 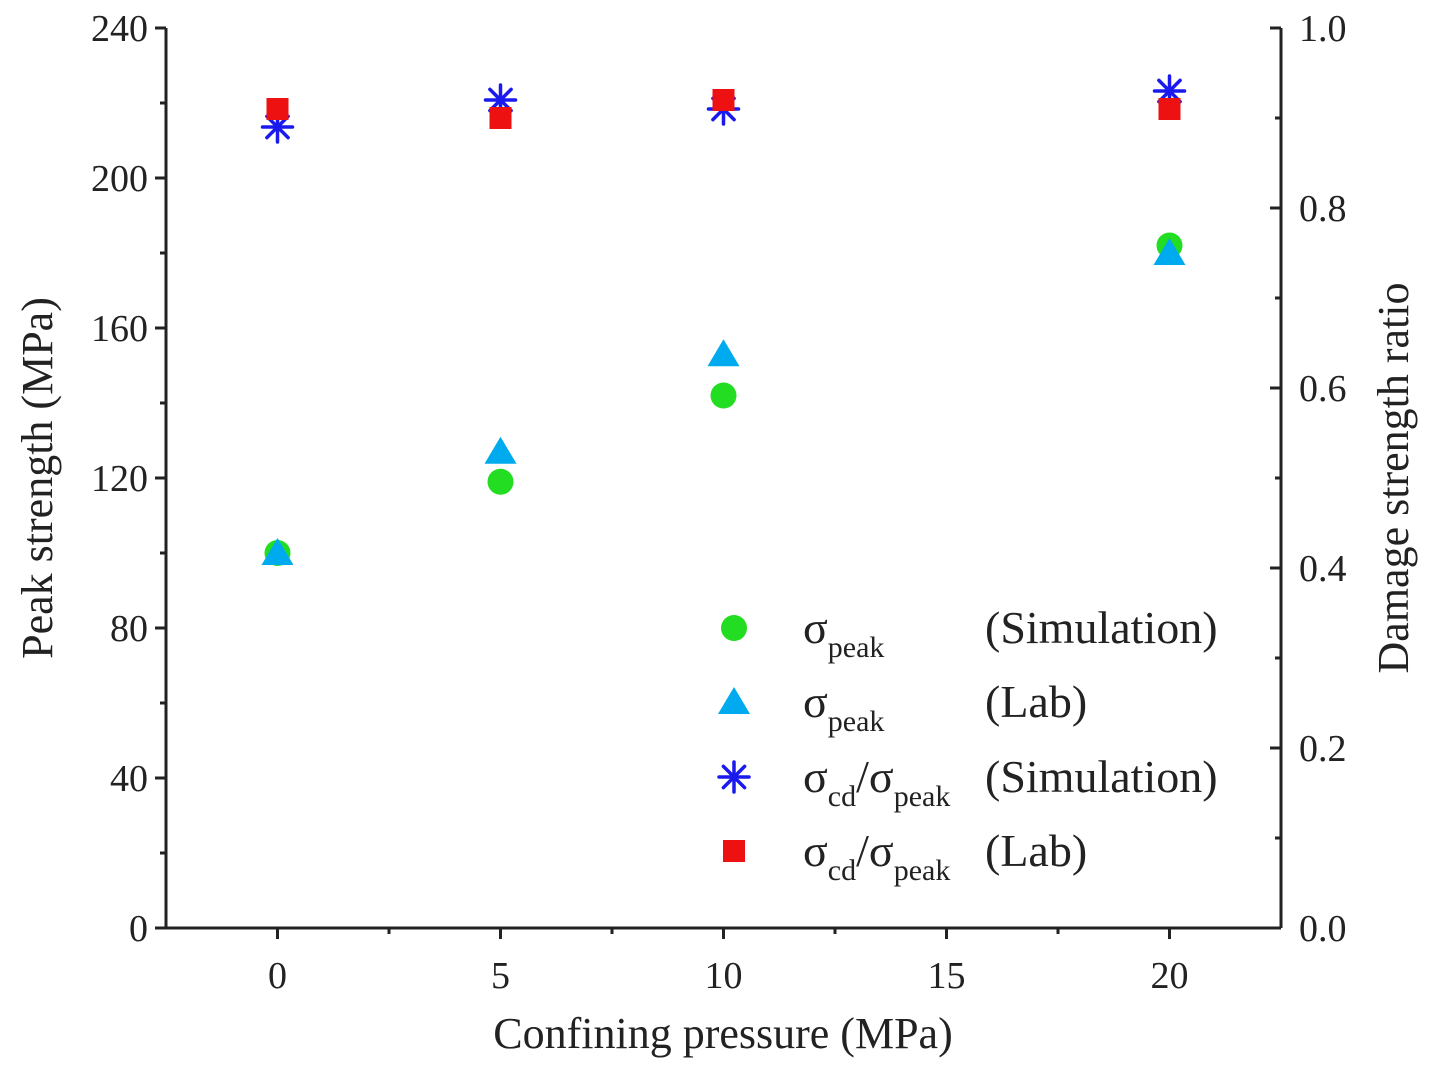 What do you see at coordinates (1323, 929) in the screenshot?
I see `y2-tick-label: 0.0` at bounding box center [1323, 929].